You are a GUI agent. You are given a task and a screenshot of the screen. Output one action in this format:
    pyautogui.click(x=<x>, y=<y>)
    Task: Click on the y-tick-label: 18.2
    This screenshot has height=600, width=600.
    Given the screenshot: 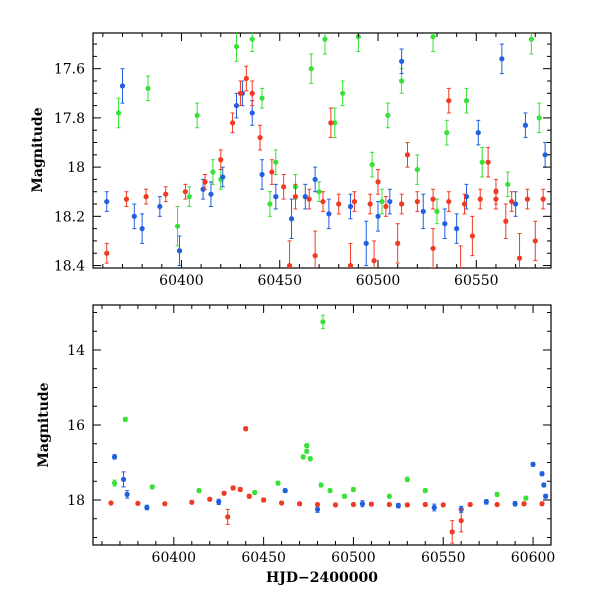 What is the action you would take?
    pyautogui.click(x=69, y=217)
    